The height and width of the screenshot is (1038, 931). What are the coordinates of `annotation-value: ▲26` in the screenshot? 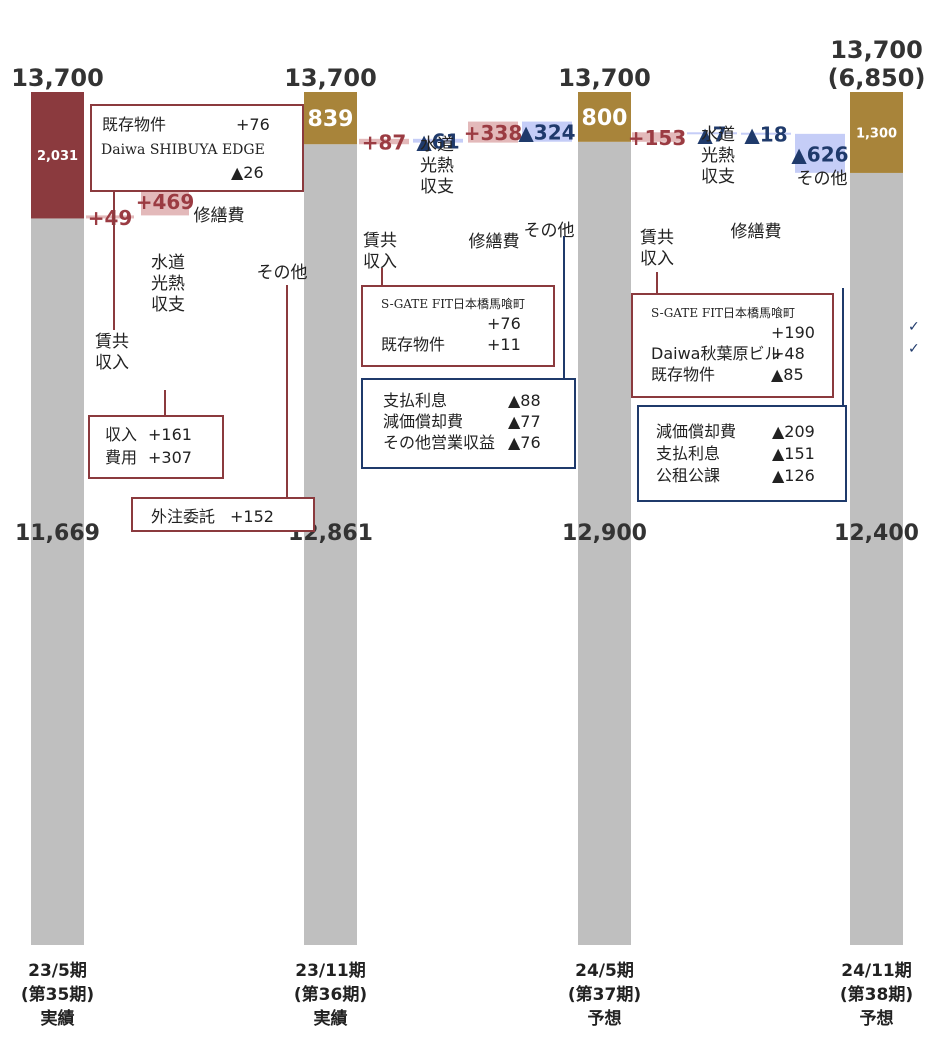 It's located at (247, 172).